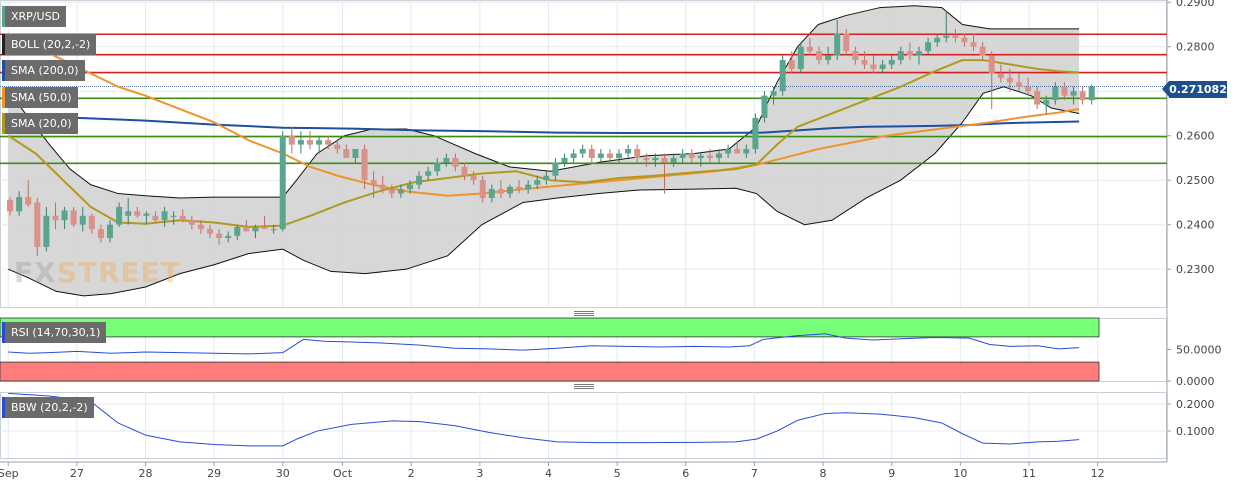 The height and width of the screenshot is (489, 1244). I want to click on y-tick-label: 0.2500, so click(1195, 180).